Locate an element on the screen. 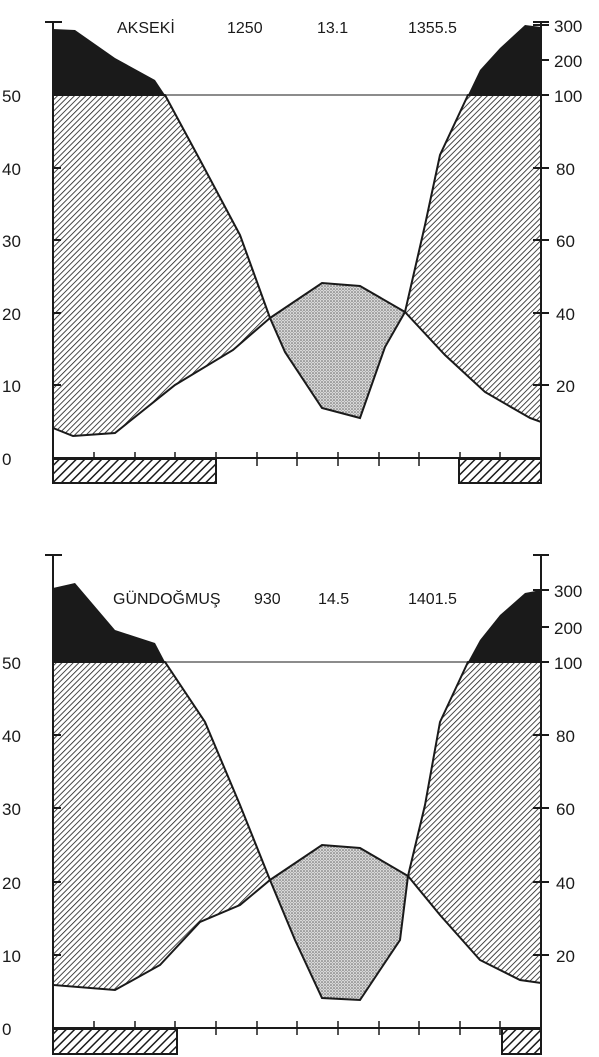  mean-temperature: 13.1 is located at coordinates (332, 28).